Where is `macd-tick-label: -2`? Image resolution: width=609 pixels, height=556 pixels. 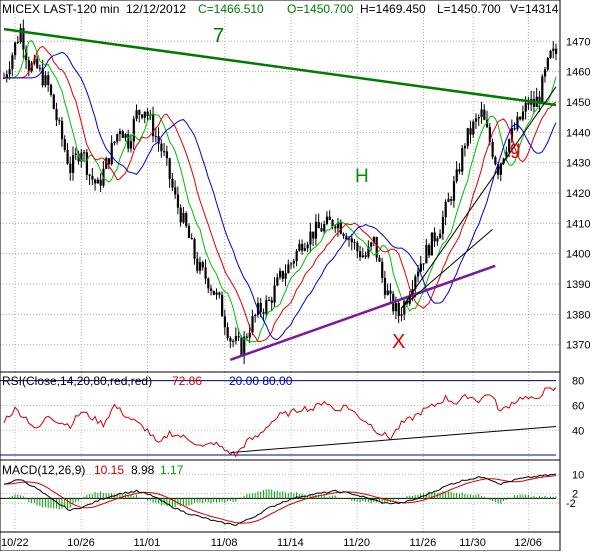
macd-tick-label: -2 is located at coordinates (571, 504).